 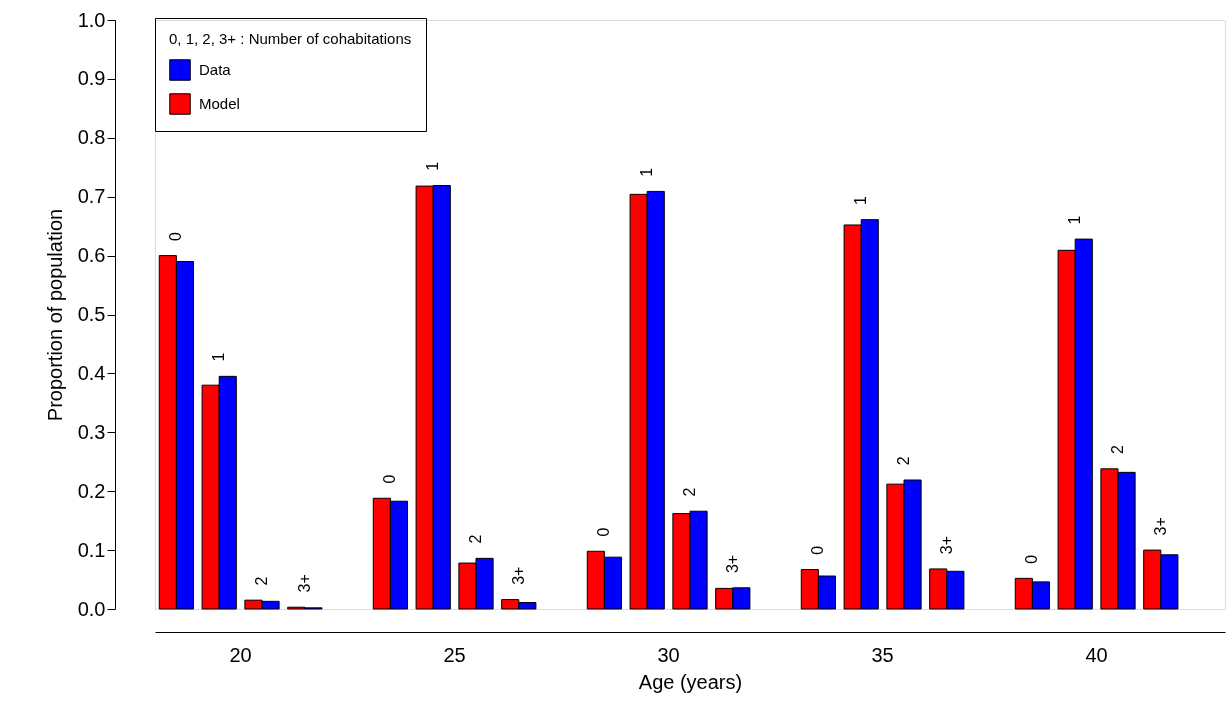 I want to click on text: 40, so click(x=1096, y=655).